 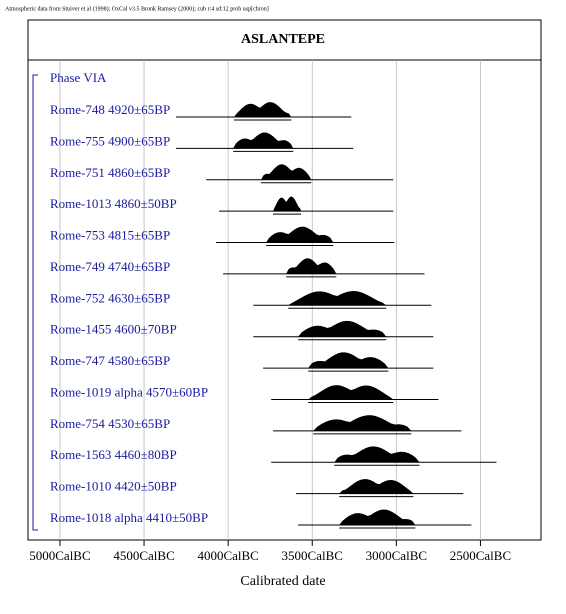 What do you see at coordinates (312, 555) in the screenshot?
I see `x-tick-label: 3500CalBC` at bounding box center [312, 555].